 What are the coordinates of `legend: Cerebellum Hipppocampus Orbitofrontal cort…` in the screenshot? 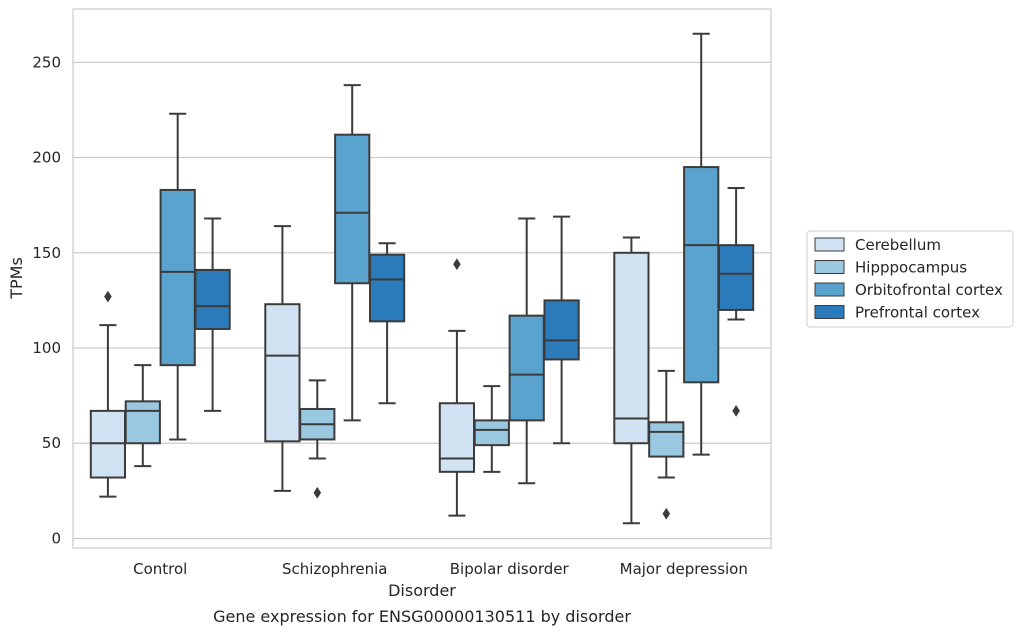 It's located at (910, 279).